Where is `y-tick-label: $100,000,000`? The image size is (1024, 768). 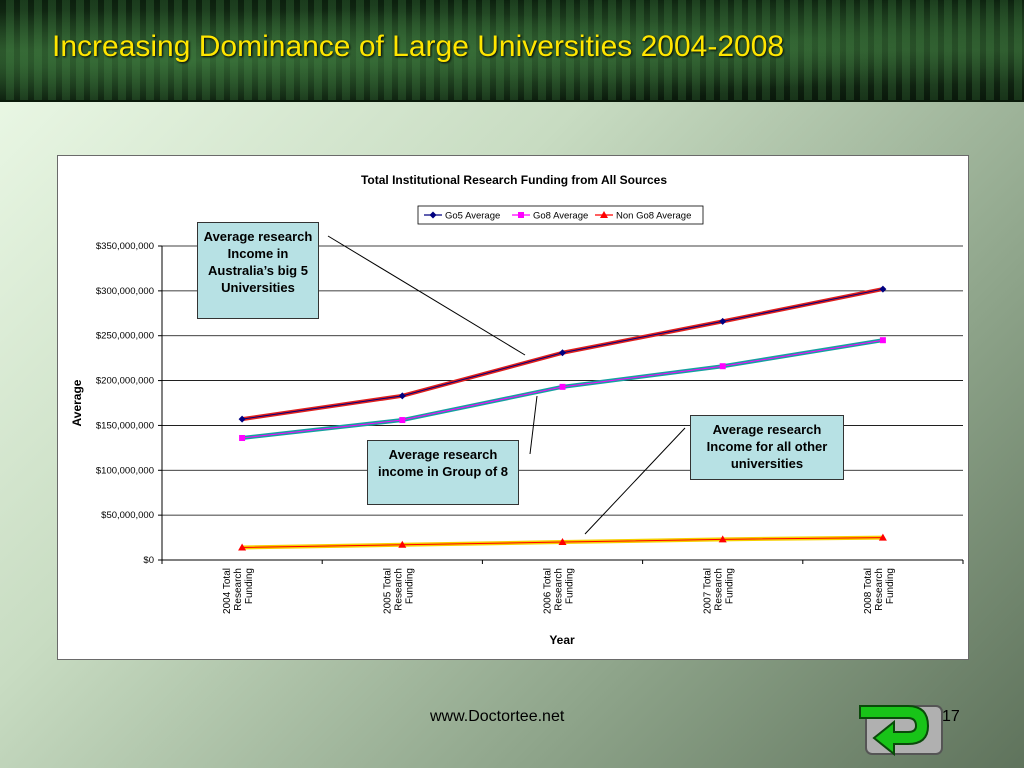 y-tick-label: $100,000,000 is located at coordinates (125, 470).